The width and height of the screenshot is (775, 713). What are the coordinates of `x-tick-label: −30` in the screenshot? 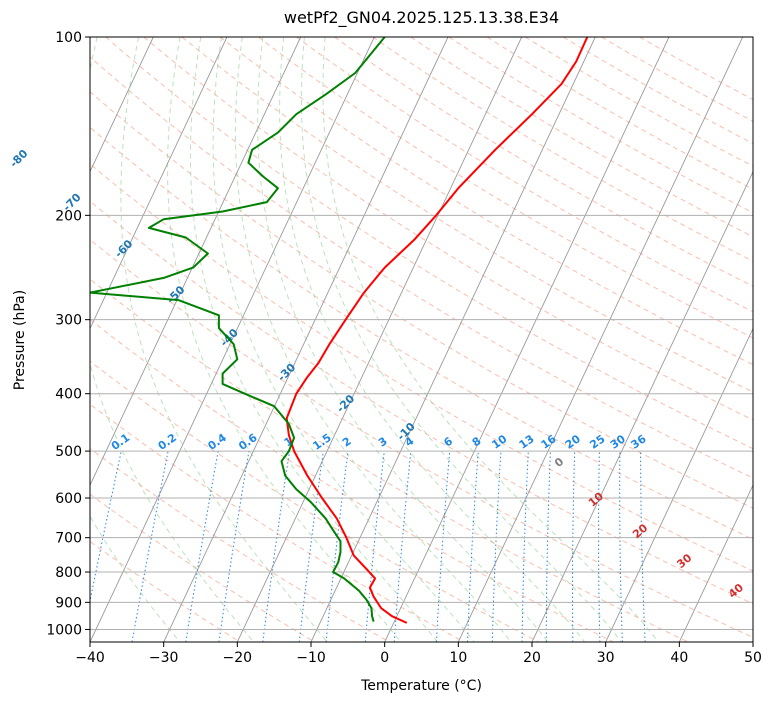 It's located at (164, 658).